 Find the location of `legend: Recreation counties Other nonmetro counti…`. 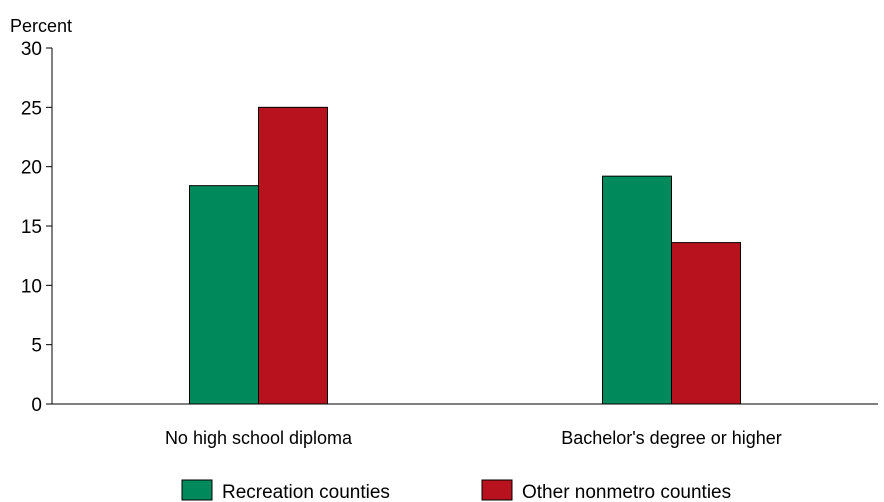

legend: Recreation counties Other nonmetro counti… is located at coordinates (456, 490).